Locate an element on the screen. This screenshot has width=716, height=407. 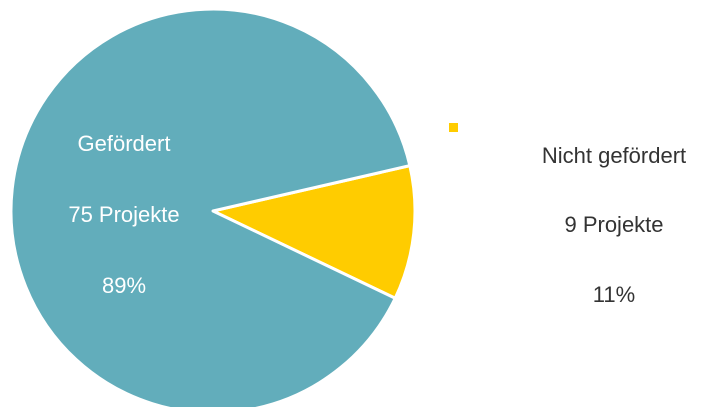
slice-label-nicht-gefoerdert-percent: 11% is located at coordinates (614, 294).